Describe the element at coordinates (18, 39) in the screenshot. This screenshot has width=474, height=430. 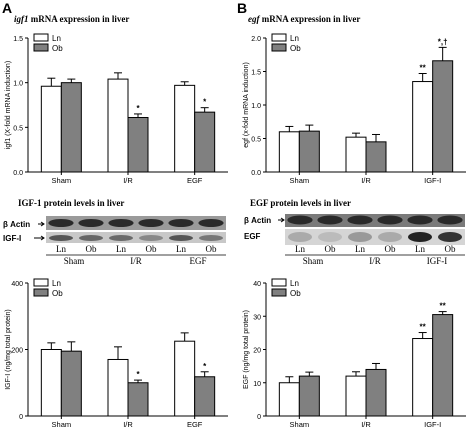
I see `y-tick-label: 1.5` at that location.